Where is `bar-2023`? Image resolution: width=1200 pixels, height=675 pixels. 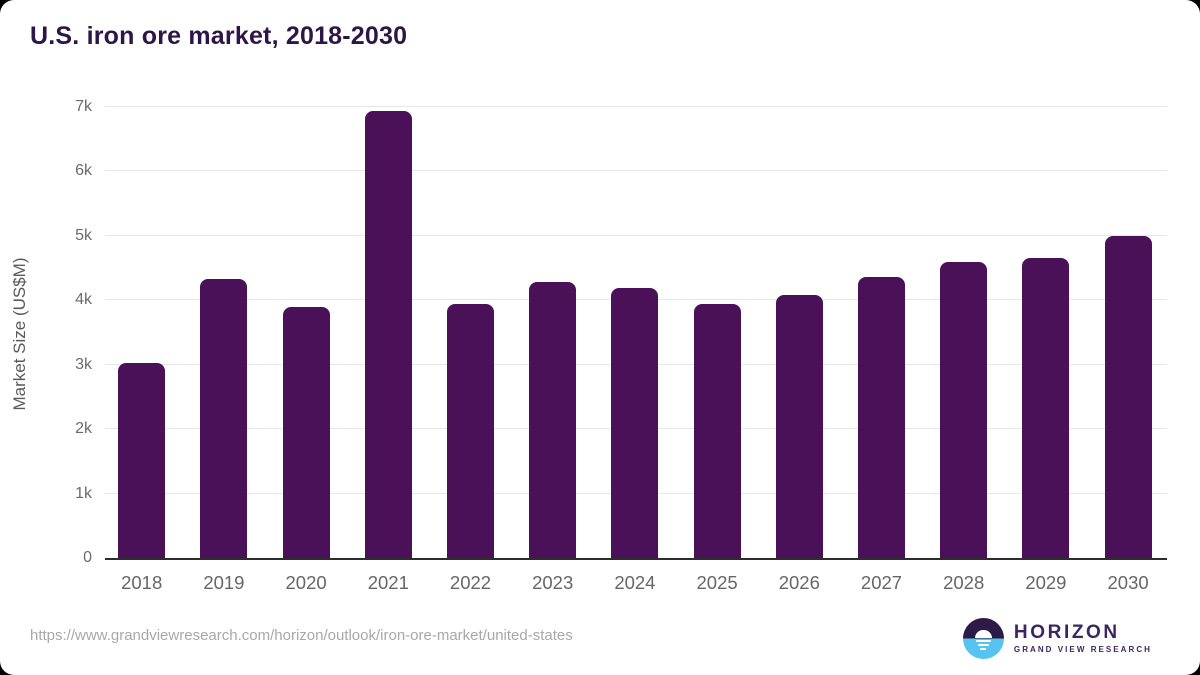 bar-2023 is located at coordinates (553, 419).